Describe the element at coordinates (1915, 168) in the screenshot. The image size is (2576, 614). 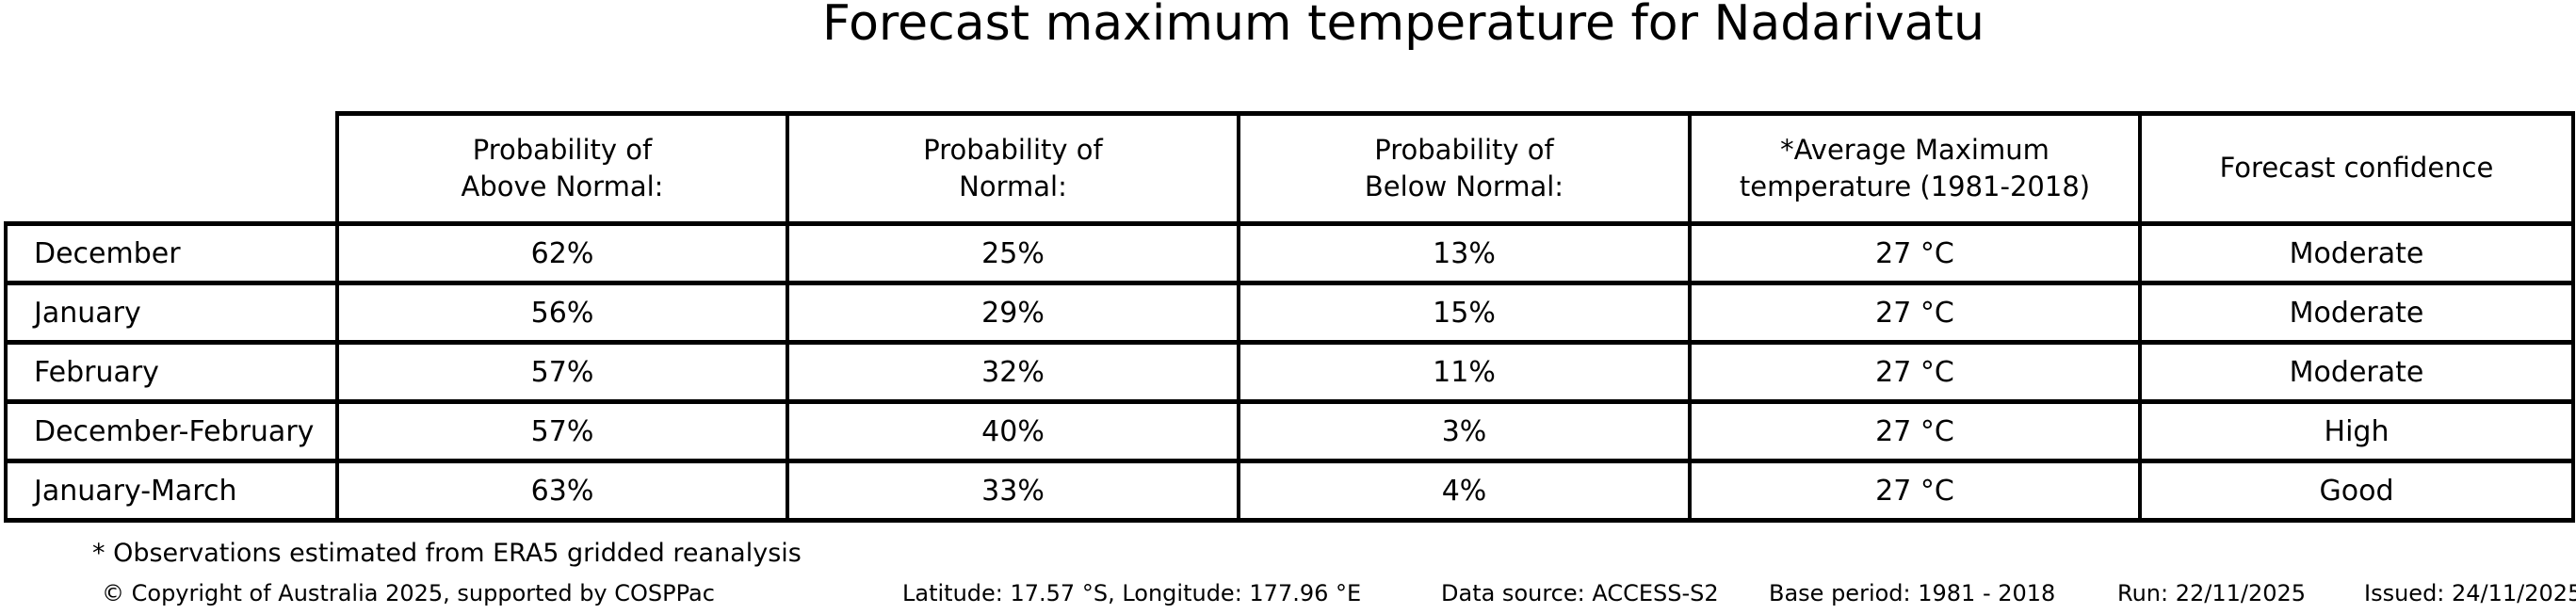
I see `table-header-average-max-temp: *Average Maximum temperature (1981-2018)` at that location.